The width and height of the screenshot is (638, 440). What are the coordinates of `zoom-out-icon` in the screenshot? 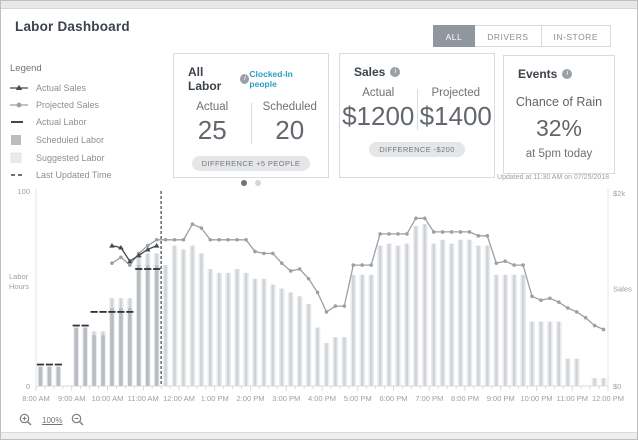 It's located at (78, 419).